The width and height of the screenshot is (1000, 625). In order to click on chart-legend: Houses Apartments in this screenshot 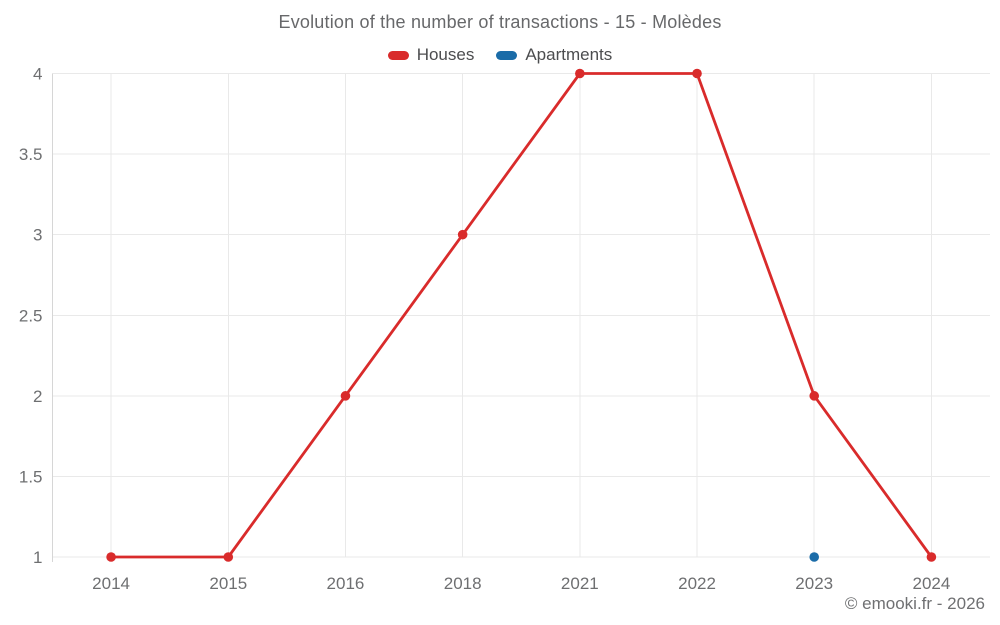, I will do `click(500, 55)`.